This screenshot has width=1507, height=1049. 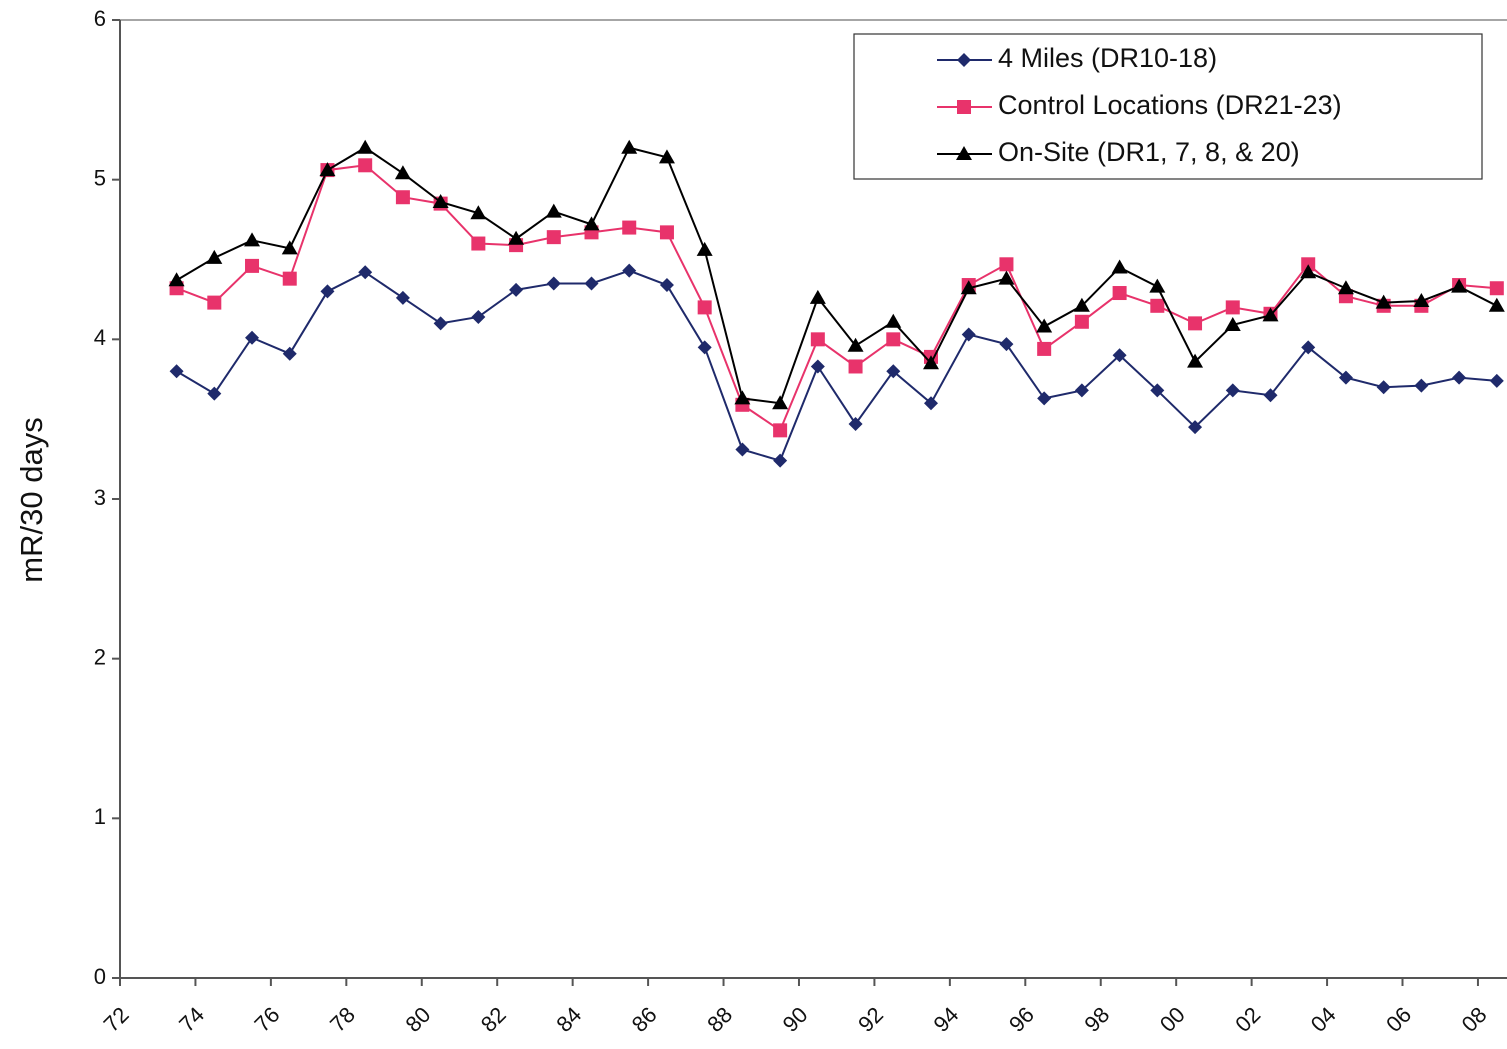 What do you see at coordinates (267, 1019) in the screenshot?
I see `x-tick-label: 76` at bounding box center [267, 1019].